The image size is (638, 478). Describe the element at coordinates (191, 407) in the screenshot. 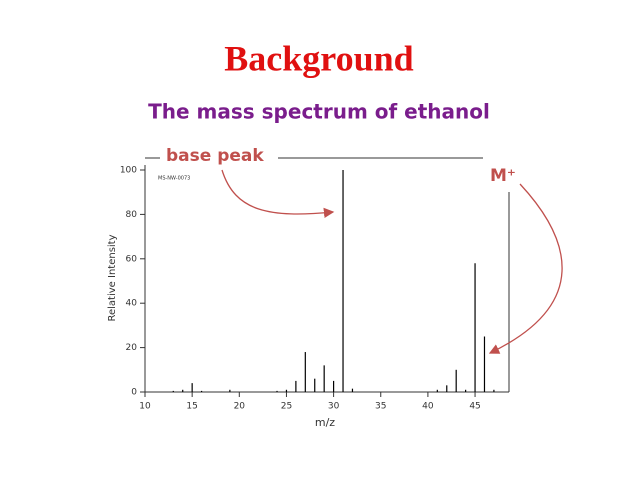

I see `x-tick-label: 15` at that location.